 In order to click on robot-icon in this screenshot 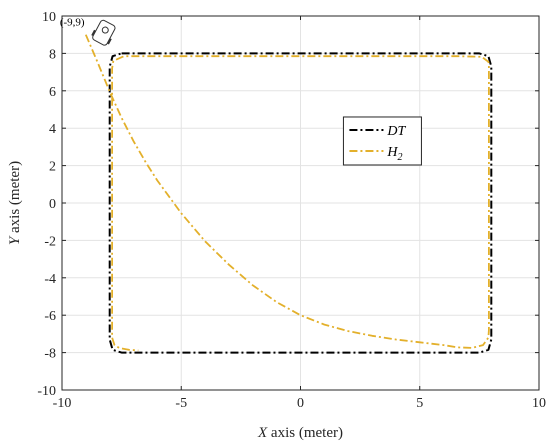, I will do `click(103, 32)`.